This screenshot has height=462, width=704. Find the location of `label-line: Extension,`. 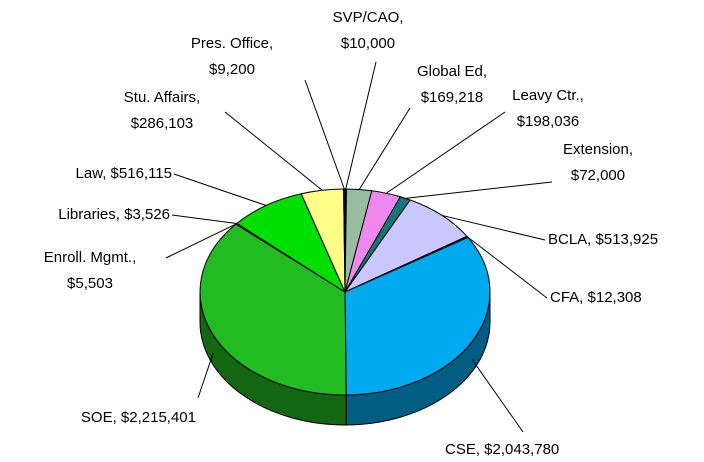

label-line: Extension, is located at coordinates (598, 149).